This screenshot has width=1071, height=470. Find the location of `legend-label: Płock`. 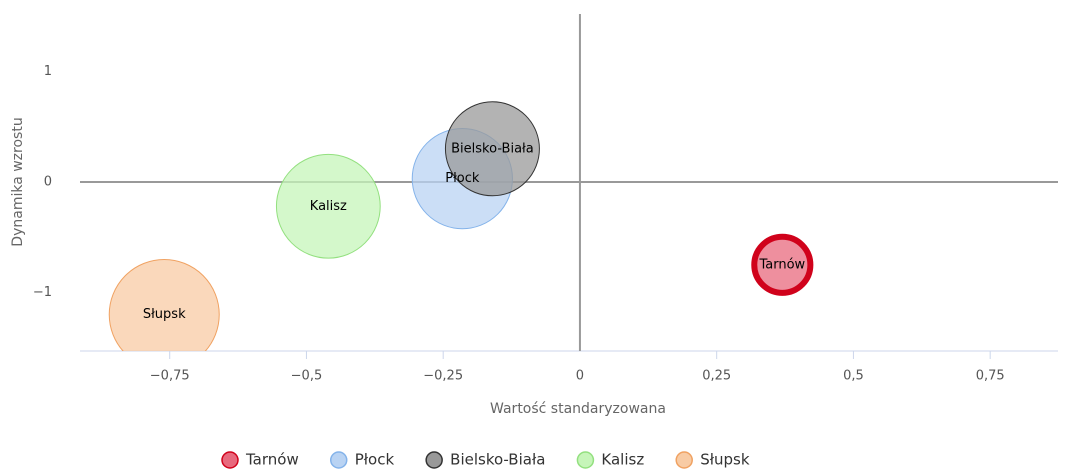

legend-label: Płock is located at coordinates (375, 460).